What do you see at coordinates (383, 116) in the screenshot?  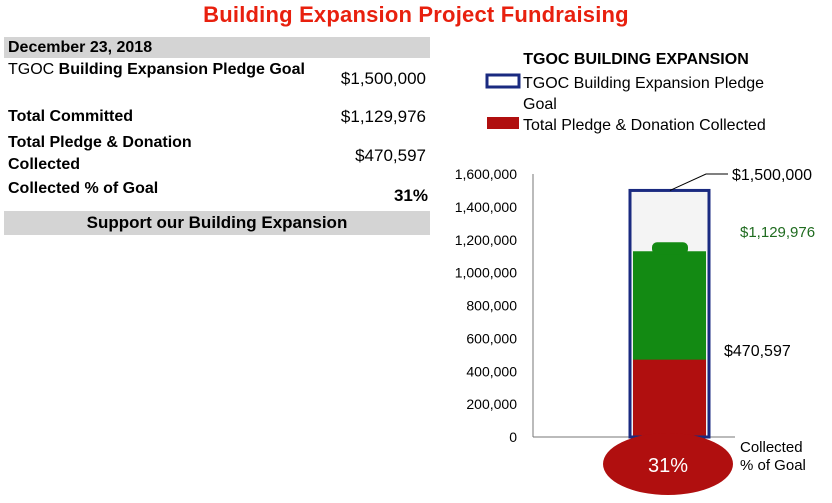 I see `summary-value-total-committed: $1,129,976` at bounding box center [383, 116].